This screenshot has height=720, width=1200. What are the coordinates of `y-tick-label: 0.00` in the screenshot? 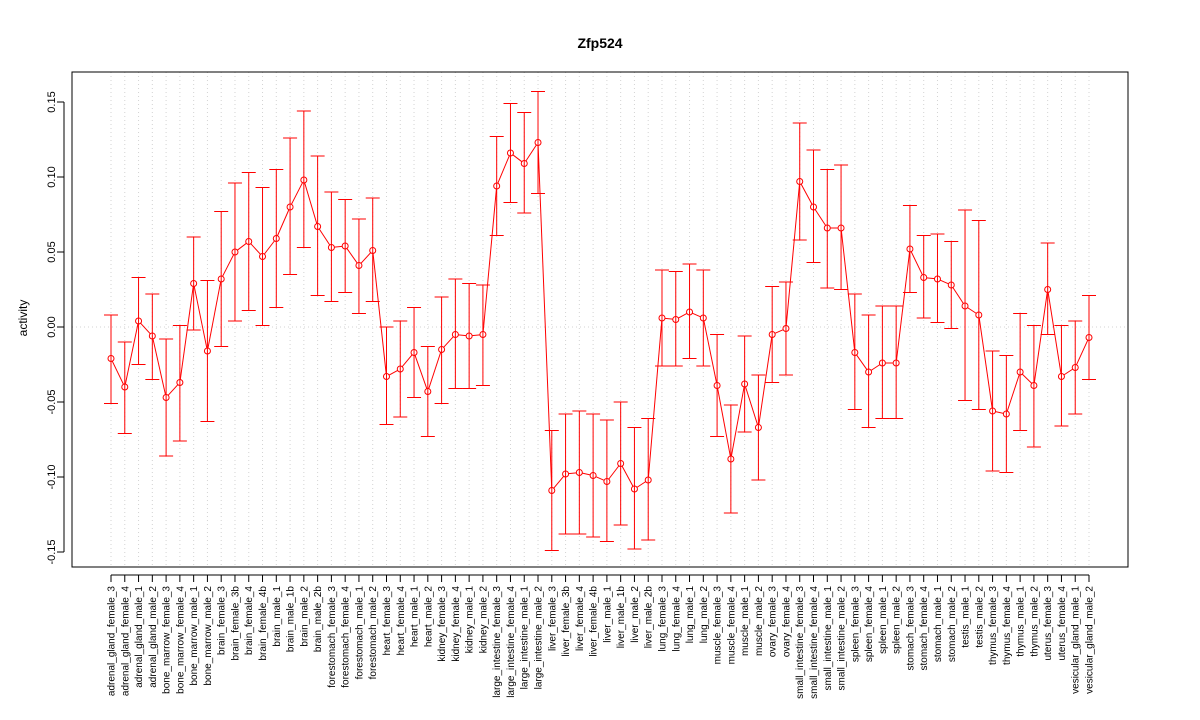 It's located at (52, 326).